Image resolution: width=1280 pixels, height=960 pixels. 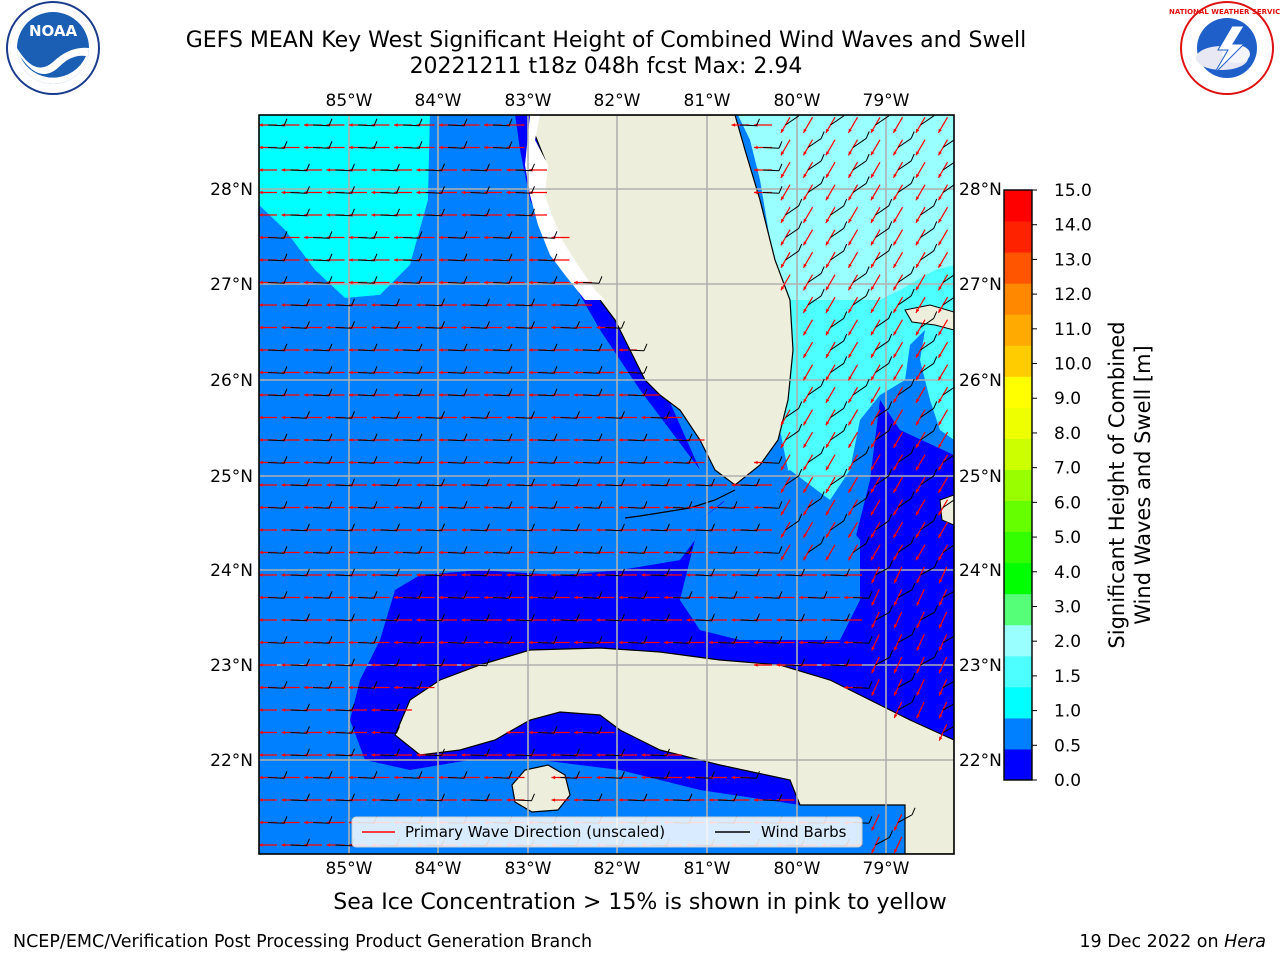 What do you see at coordinates (53, 48) in the screenshot?
I see `noaa-logo: NOAA` at bounding box center [53, 48].